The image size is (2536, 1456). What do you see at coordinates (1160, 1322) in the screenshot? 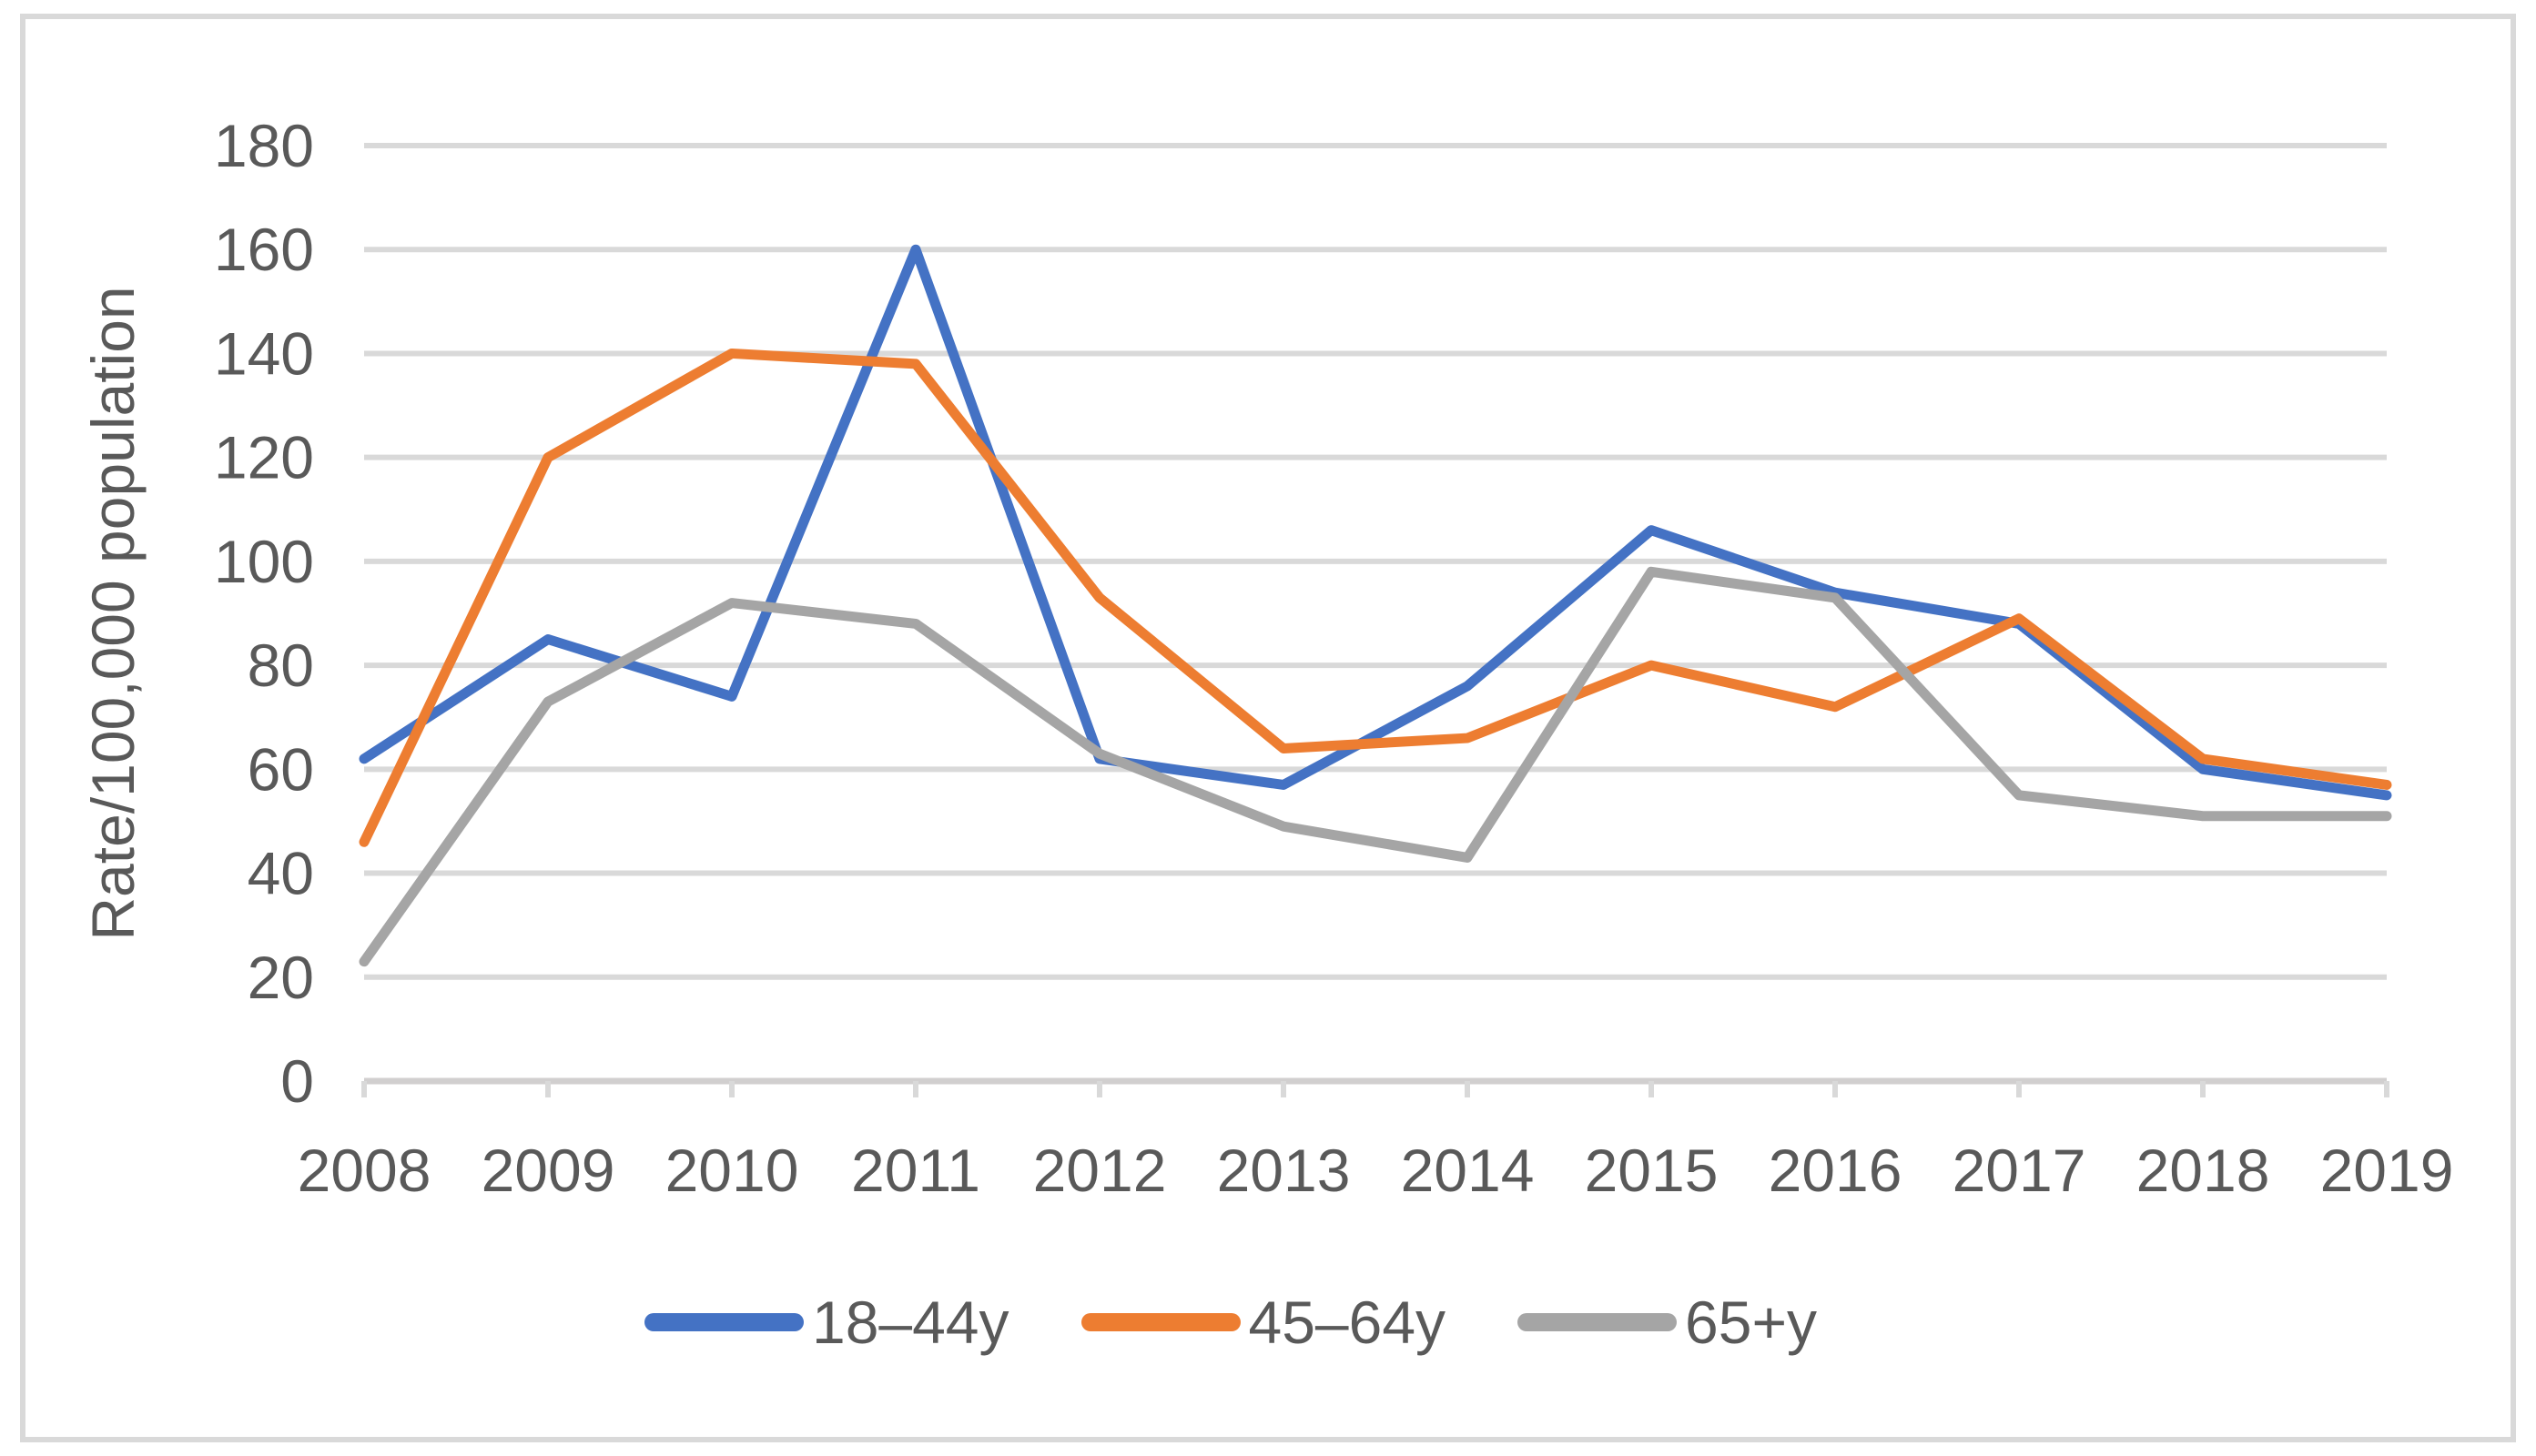
I see `legend-marker-45-64y-icon` at bounding box center [1160, 1322].